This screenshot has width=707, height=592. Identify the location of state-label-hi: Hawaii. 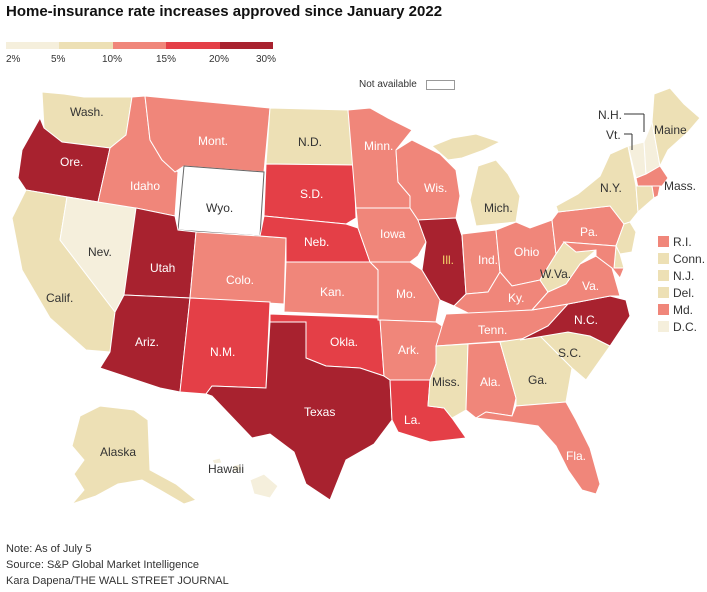
(226, 469).